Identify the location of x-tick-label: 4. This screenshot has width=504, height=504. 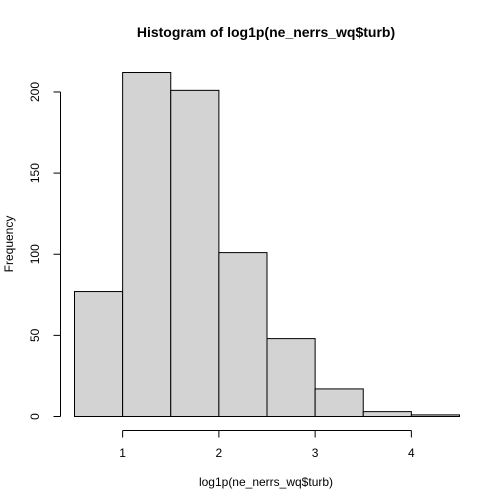
(411, 453).